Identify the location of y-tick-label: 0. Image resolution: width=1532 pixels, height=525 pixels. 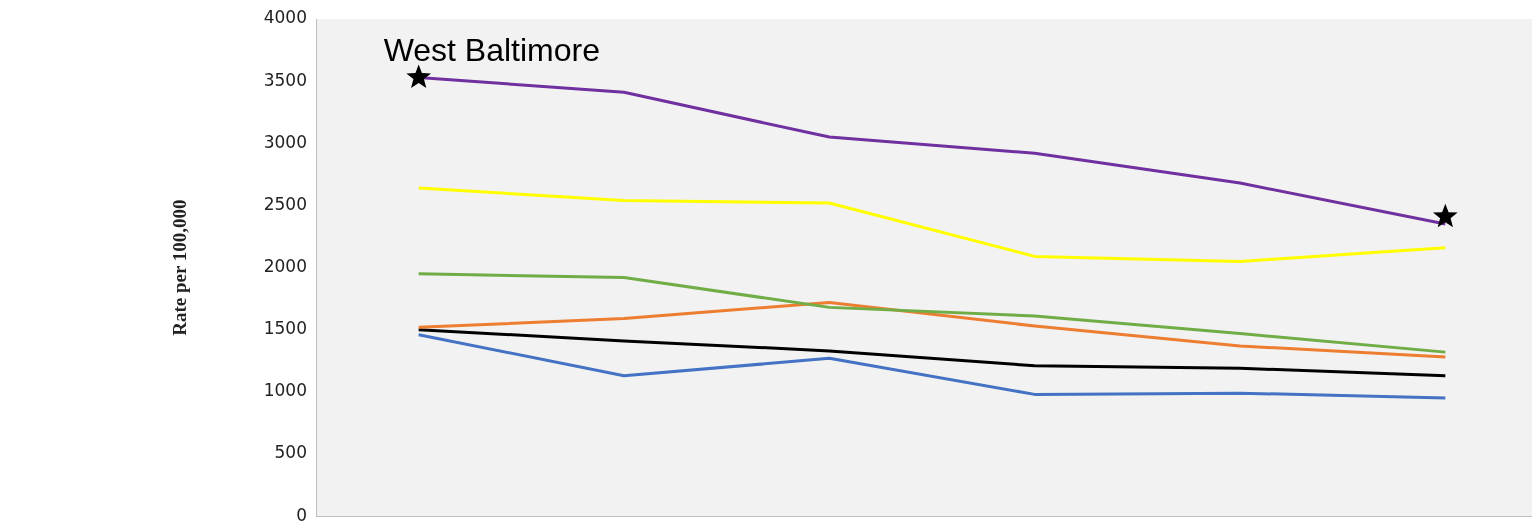
(301, 514).